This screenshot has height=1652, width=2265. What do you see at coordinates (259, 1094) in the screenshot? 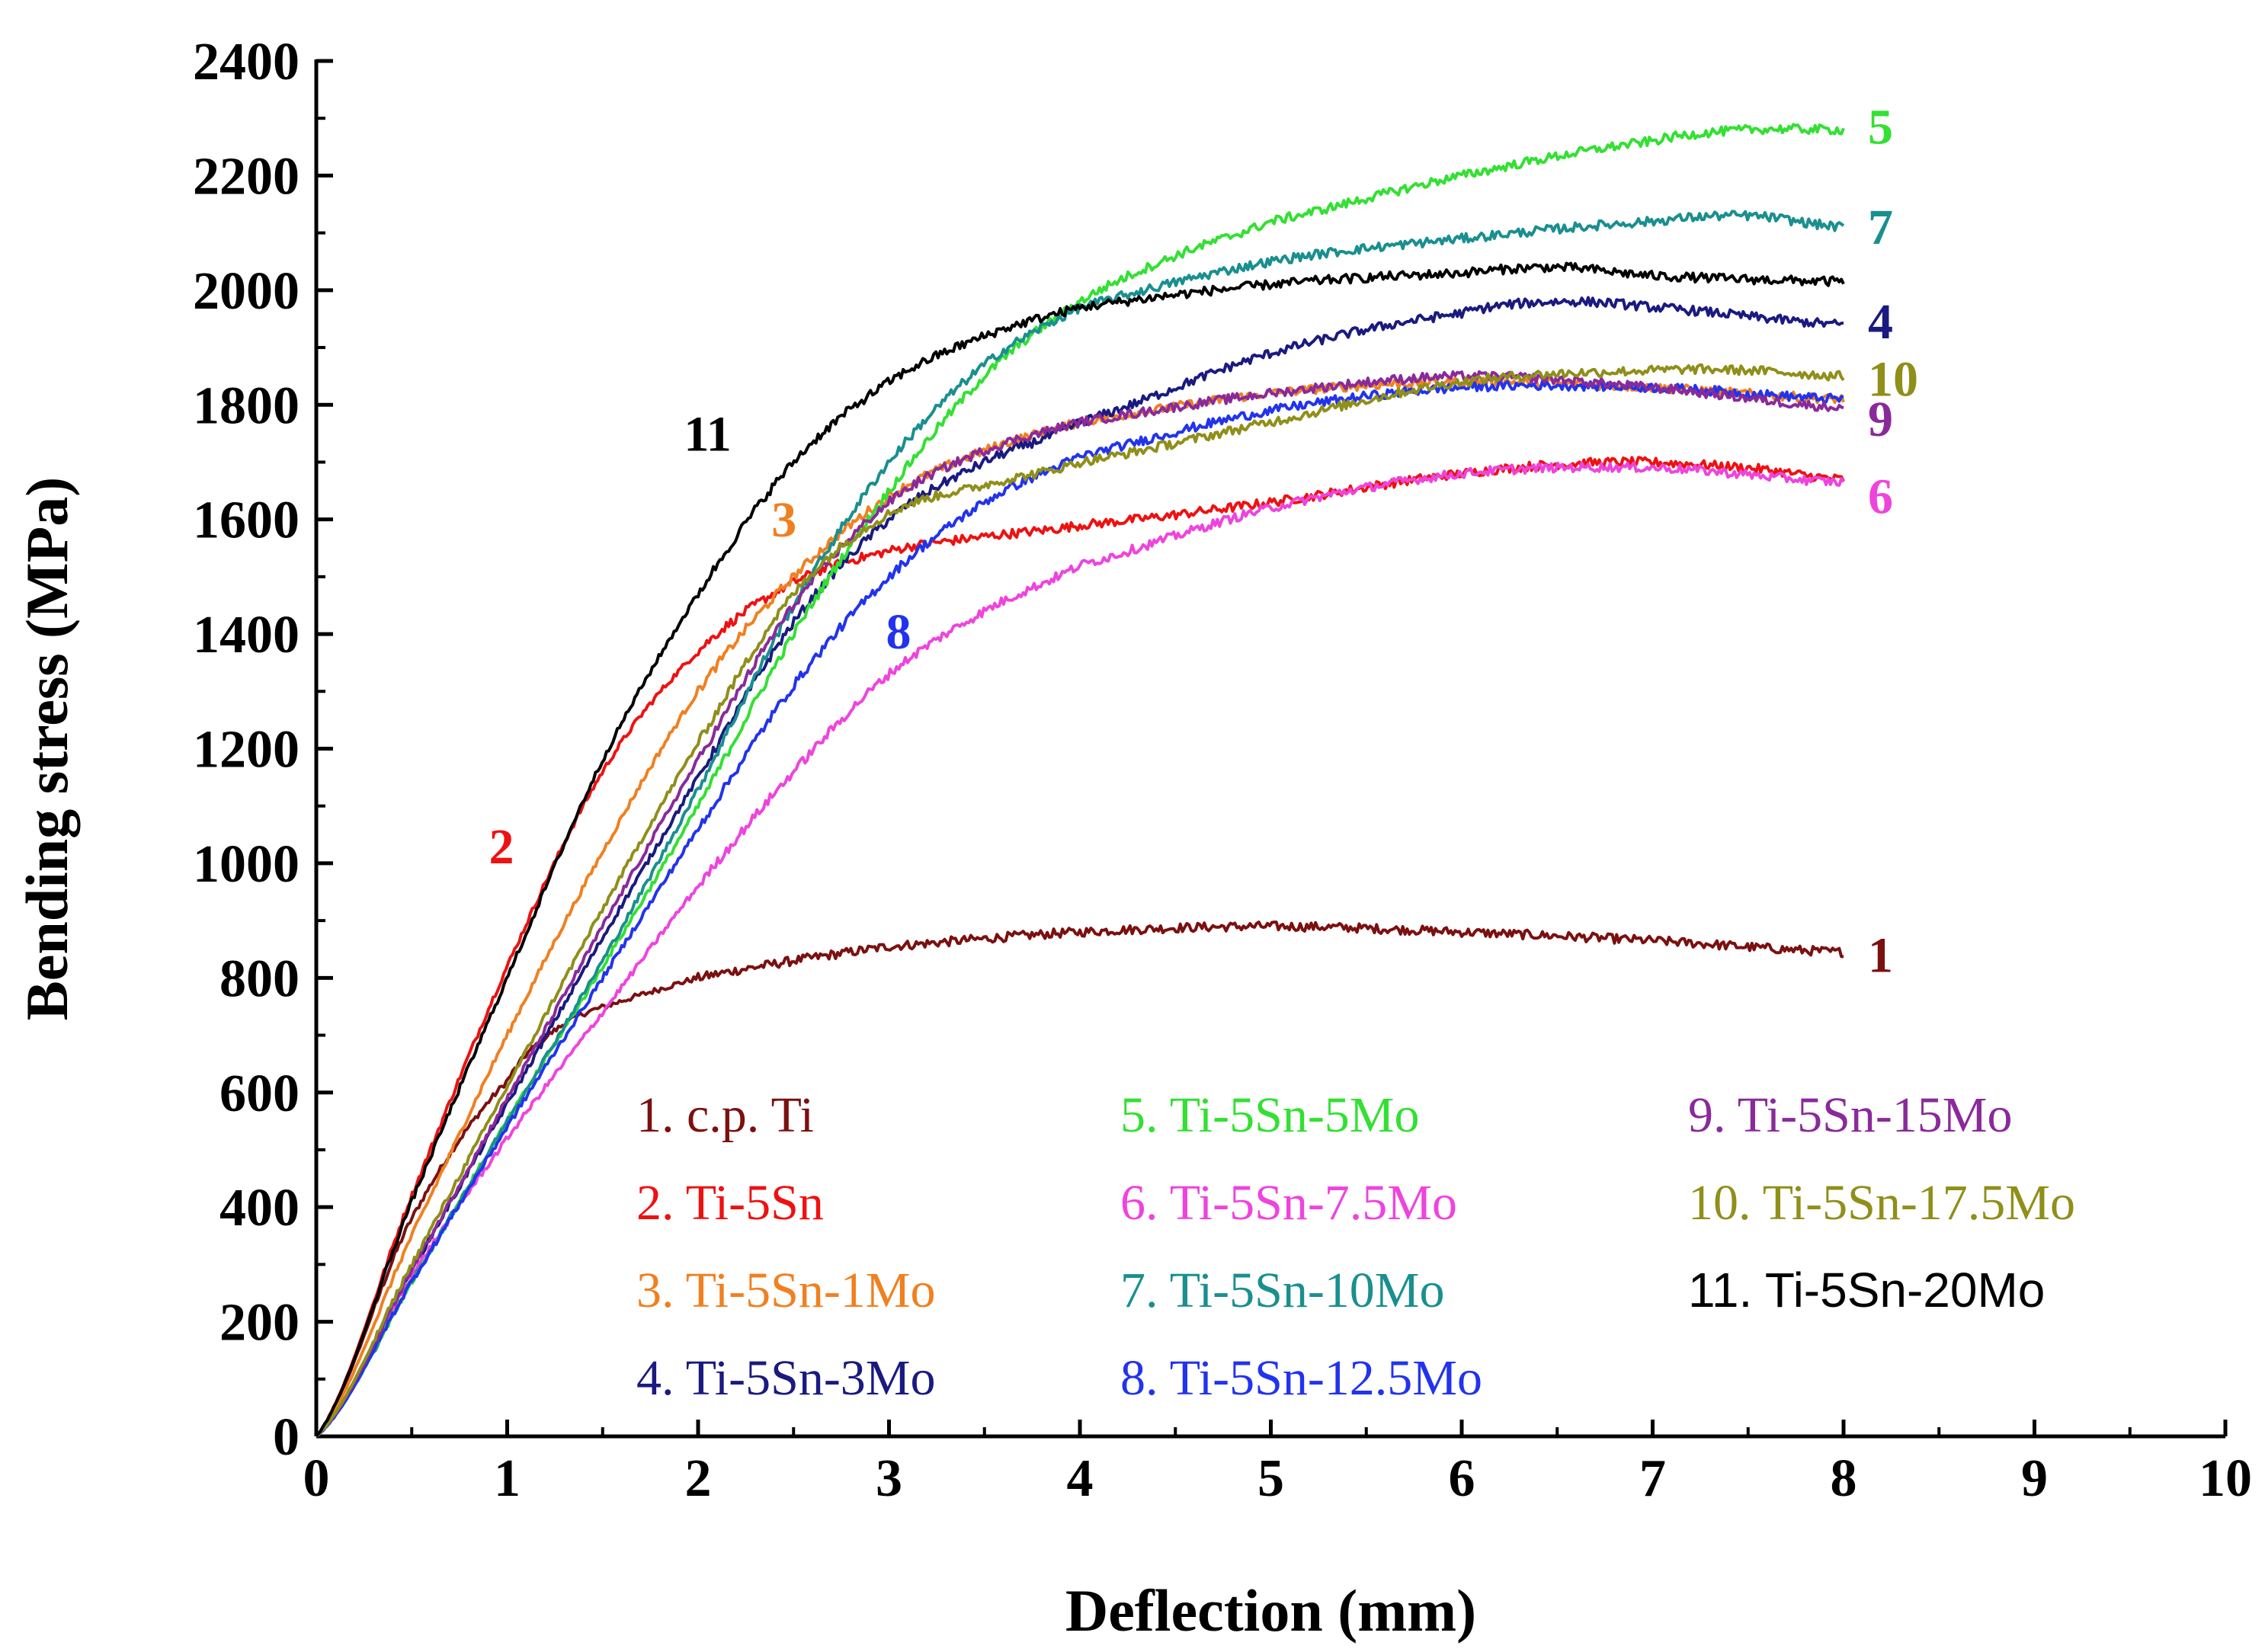
I see `y-tick-label: 600` at bounding box center [259, 1094].